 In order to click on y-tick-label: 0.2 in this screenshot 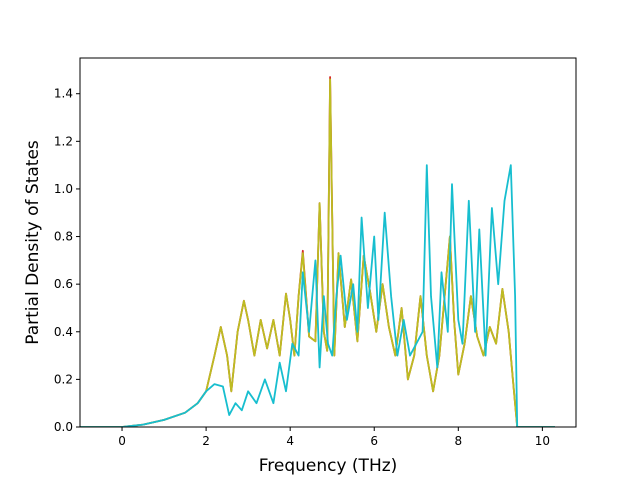, I will do `click(63, 379)`.